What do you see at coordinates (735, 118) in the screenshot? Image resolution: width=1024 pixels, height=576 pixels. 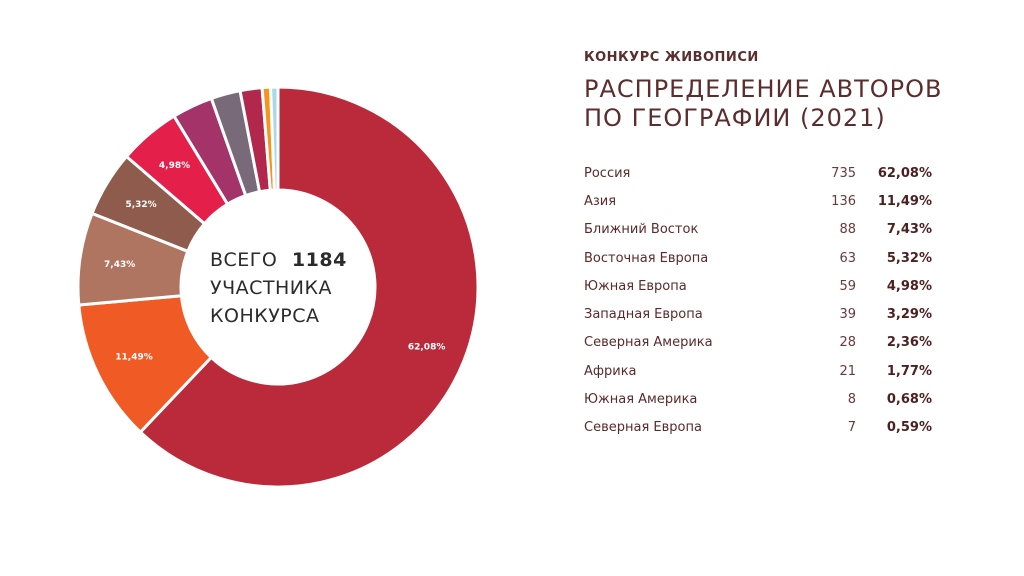 I see `title-line-2: ПО ГЕОГРАФИИ (2021)` at bounding box center [735, 118].